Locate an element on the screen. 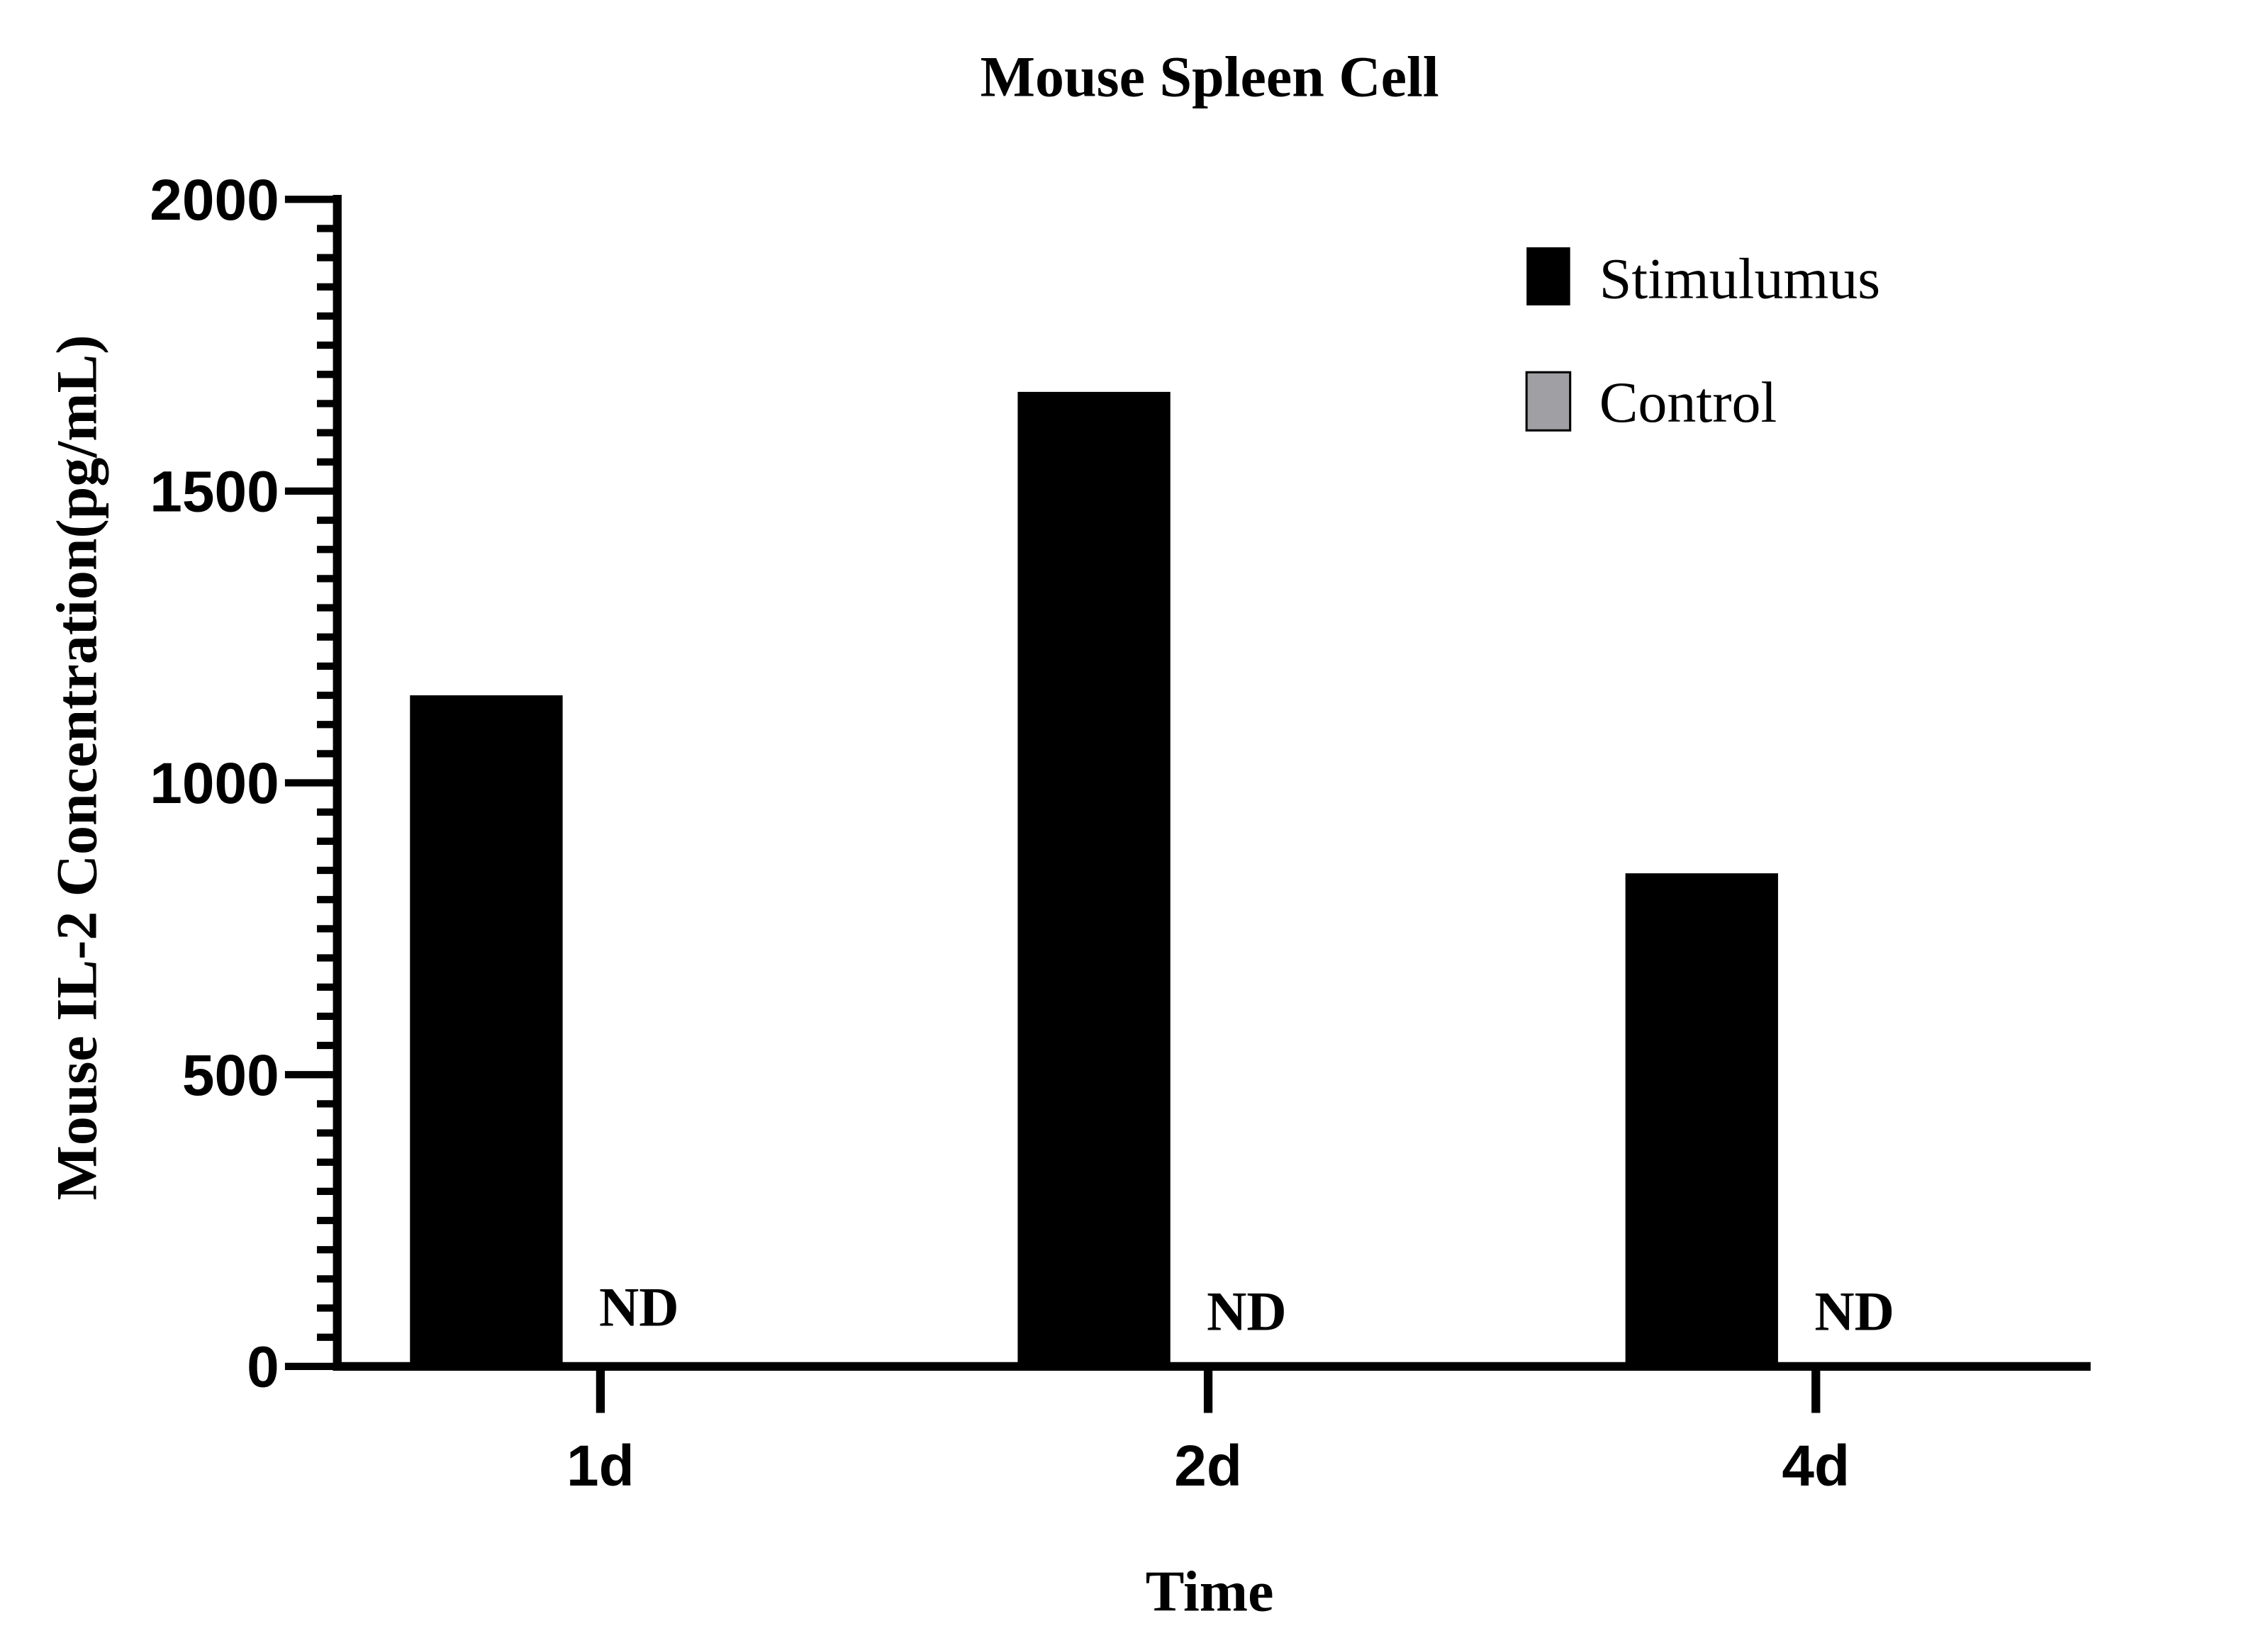 This screenshot has height=1650, width=2268. x-axis-label: Time is located at coordinates (1210, 1591).